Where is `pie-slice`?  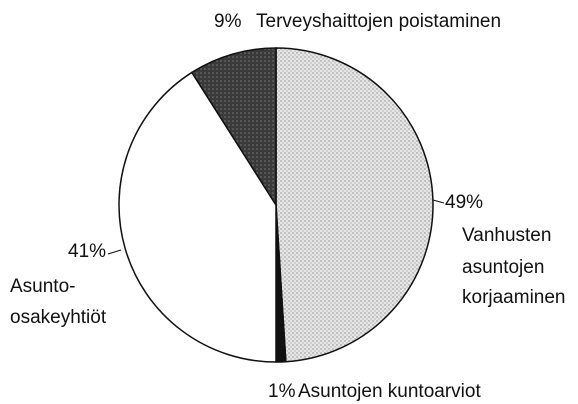
pie-slice is located at coordinates (233, 127).